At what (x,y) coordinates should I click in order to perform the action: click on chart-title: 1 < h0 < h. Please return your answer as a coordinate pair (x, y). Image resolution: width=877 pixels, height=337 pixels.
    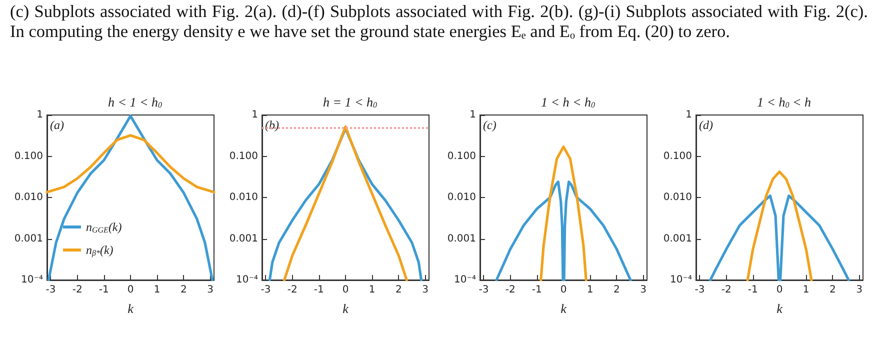
    Looking at the image, I should click on (784, 102).